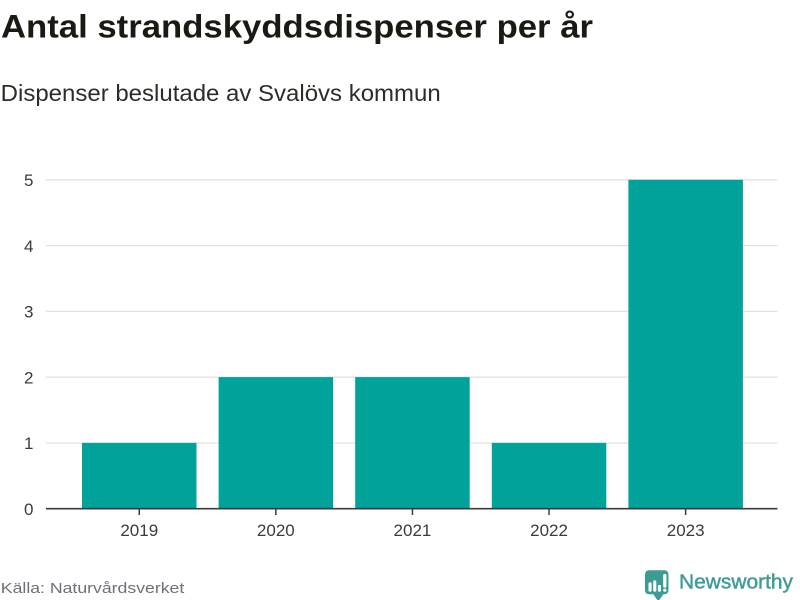 The height and width of the screenshot is (600, 800). Describe the element at coordinates (686, 530) in the screenshot. I see `svg-text: 2023` at that location.